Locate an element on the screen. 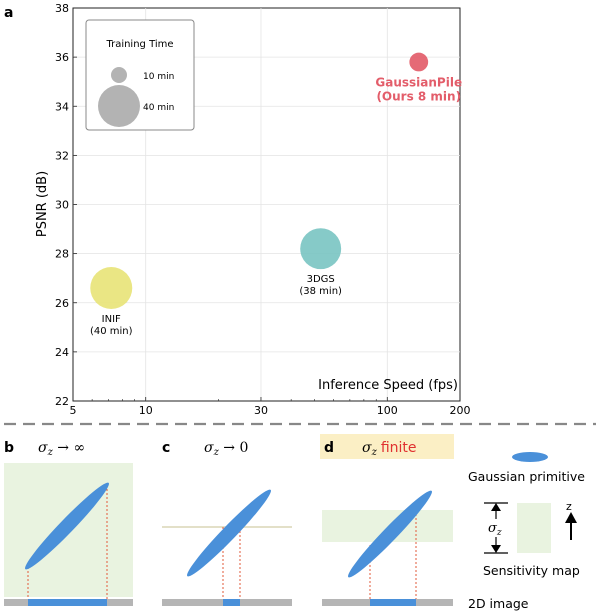  z-arrow-icon is located at coordinates (571, 517).